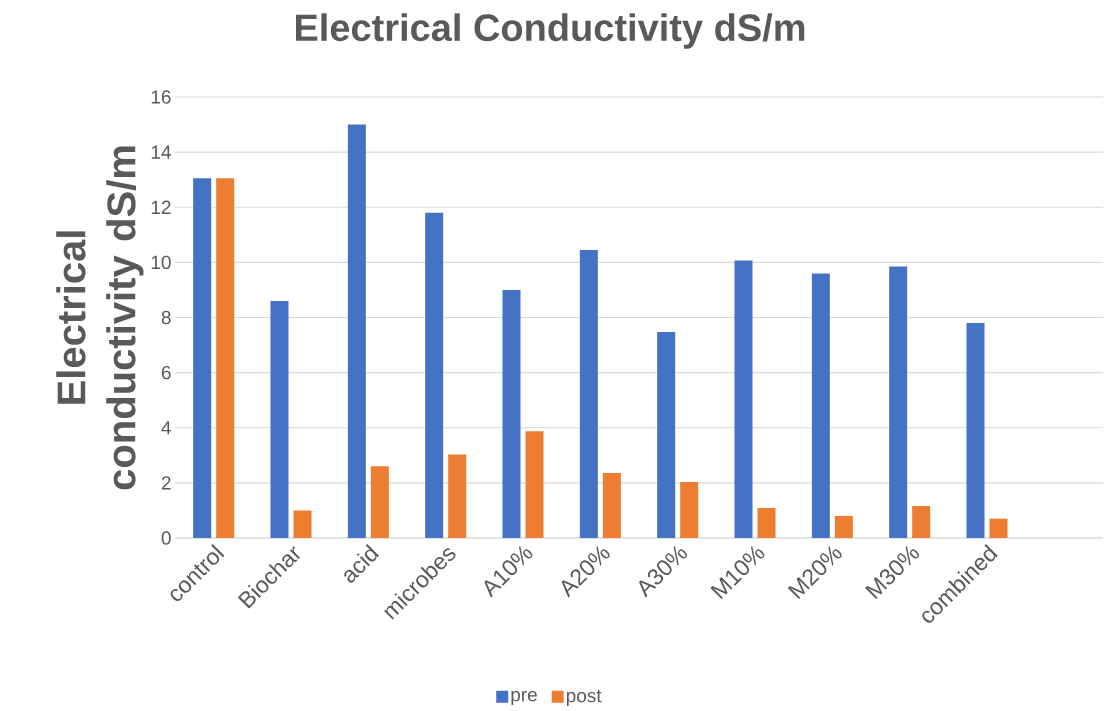 The width and height of the screenshot is (1112, 711). What do you see at coordinates (584, 698) in the screenshot?
I see `legend-label: post` at bounding box center [584, 698].